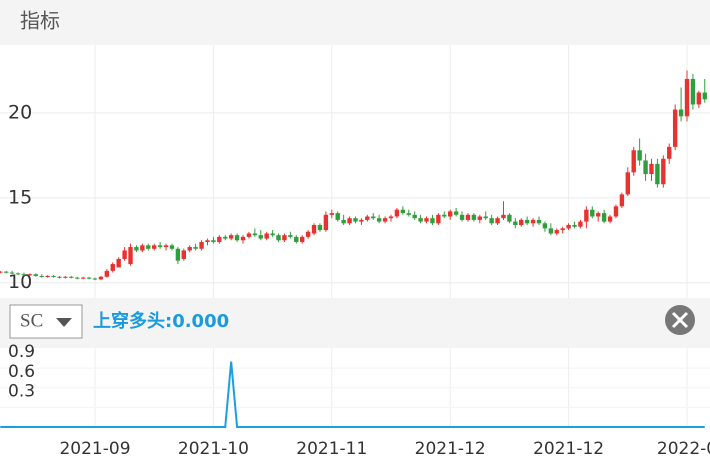  I want to click on y-tick-label: 0.6, so click(21, 372).